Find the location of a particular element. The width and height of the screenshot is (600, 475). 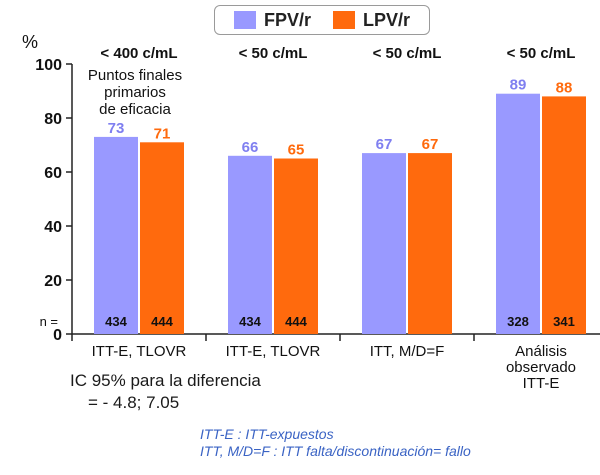

y-tick-label: 80 is located at coordinates (53, 119).